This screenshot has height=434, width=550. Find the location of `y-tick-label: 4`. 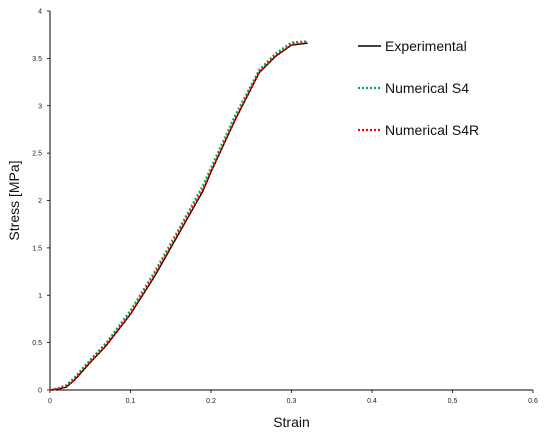

y-tick-label: 4 is located at coordinates (40, 12).